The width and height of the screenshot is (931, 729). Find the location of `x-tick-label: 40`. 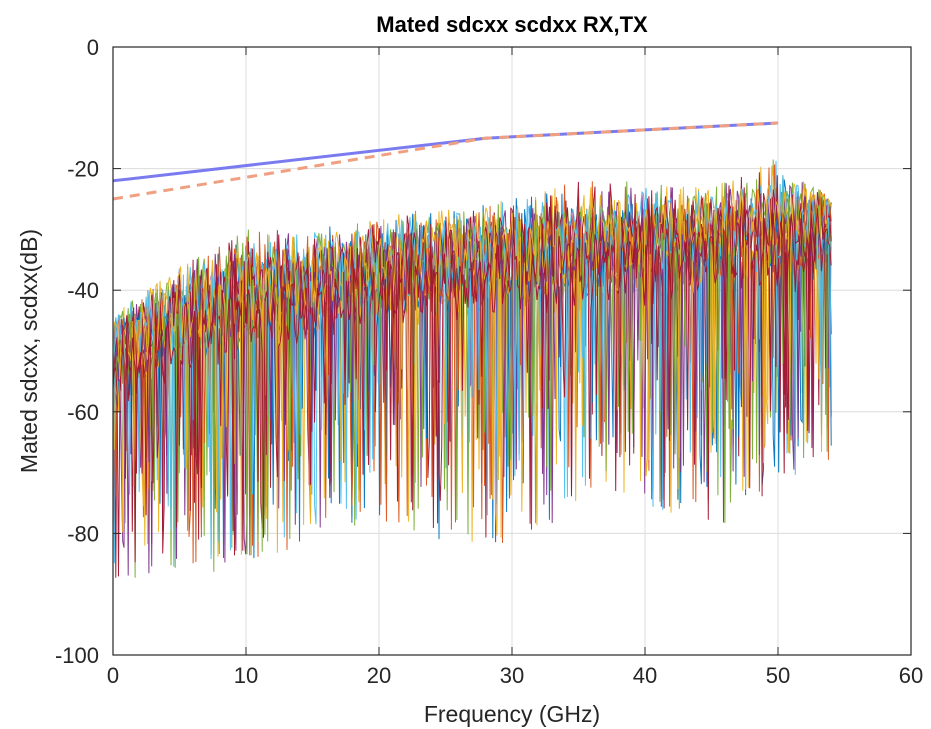

x-tick-label: 40 is located at coordinates (645, 675).